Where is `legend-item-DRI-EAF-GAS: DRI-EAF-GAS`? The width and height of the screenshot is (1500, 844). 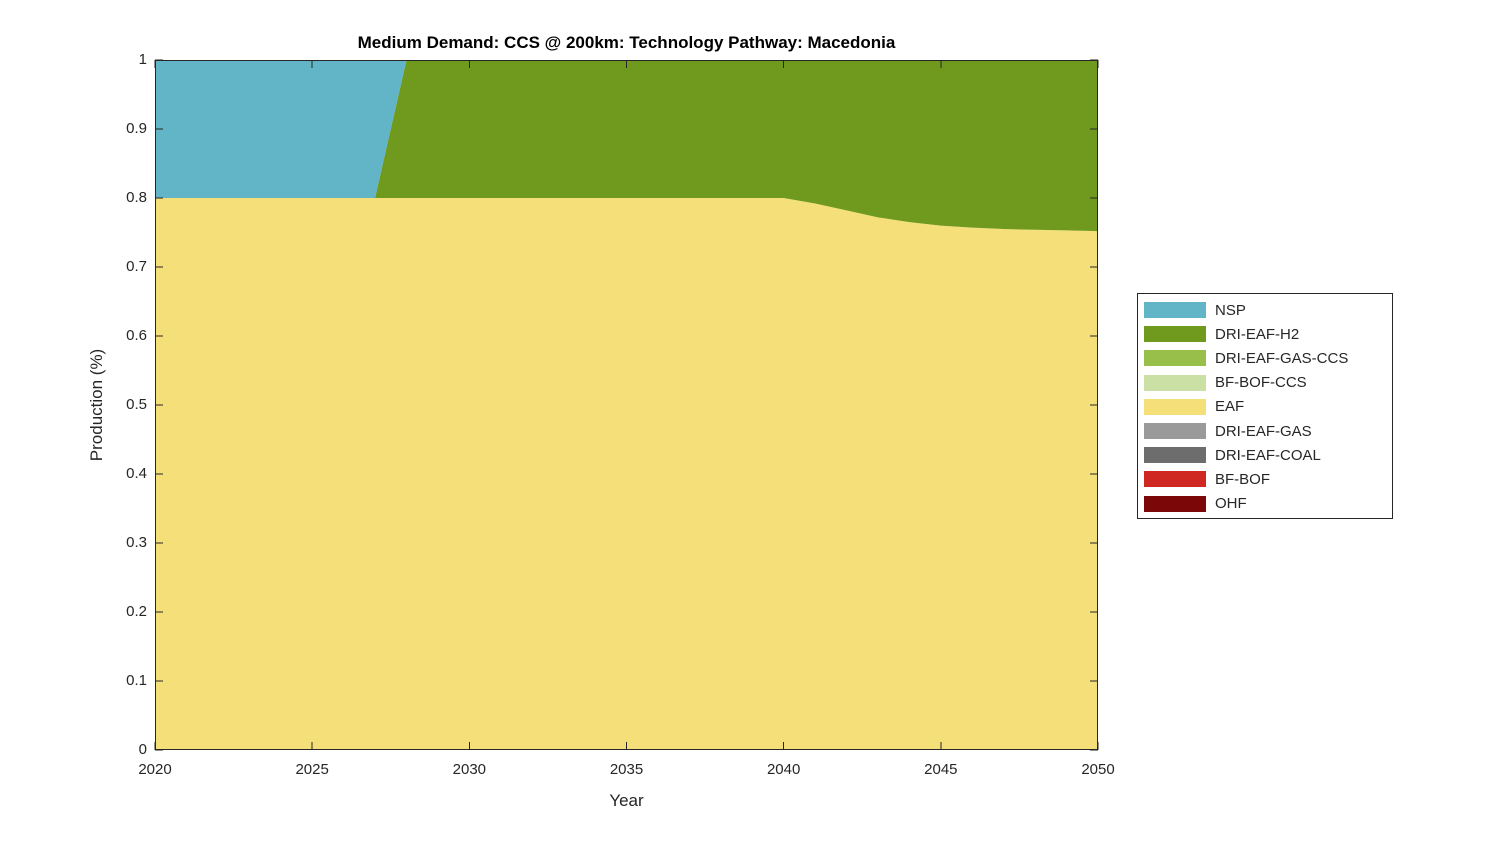 legend-item-DRI-EAF-GAS: DRI-EAF-GAS is located at coordinates (1265, 431).